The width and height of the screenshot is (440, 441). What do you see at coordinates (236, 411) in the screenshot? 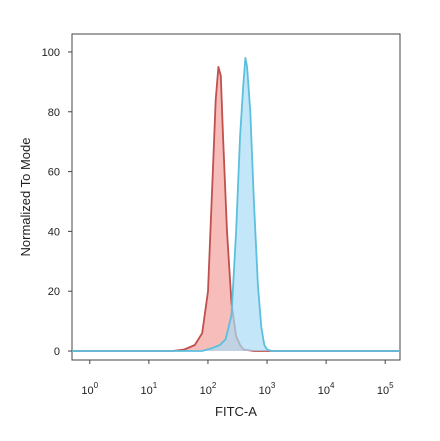
I see `x-axis-title: FITC-A` at bounding box center [236, 411].